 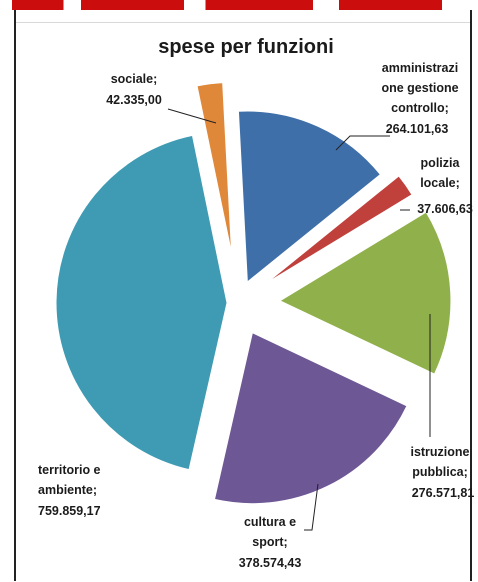 What do you see at coordinates (134, 79) in the screenshot?
I see `slice-label: sociale;` at bounding box center [134, 79].